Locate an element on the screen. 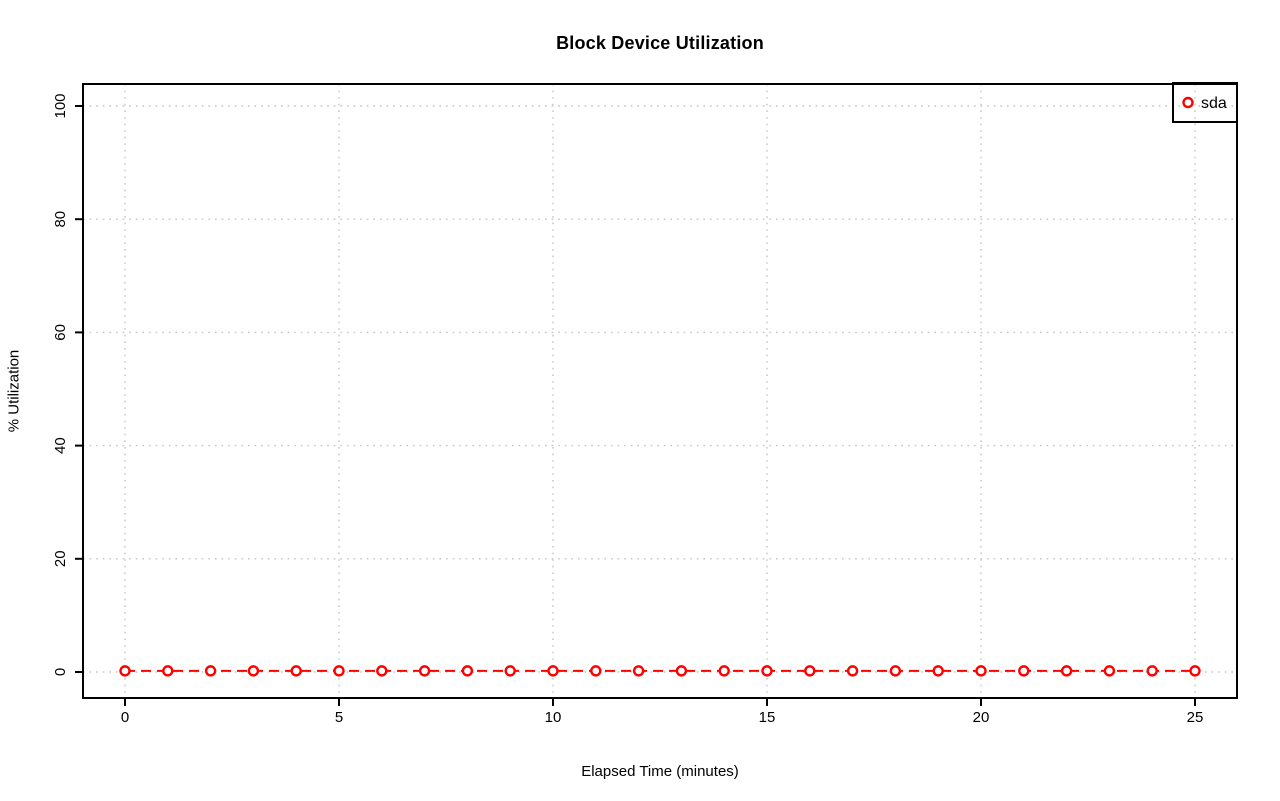 The width and height of the screenshot is (1280, 801). y-tick-label: 40 is located at coordinates (60, 445).